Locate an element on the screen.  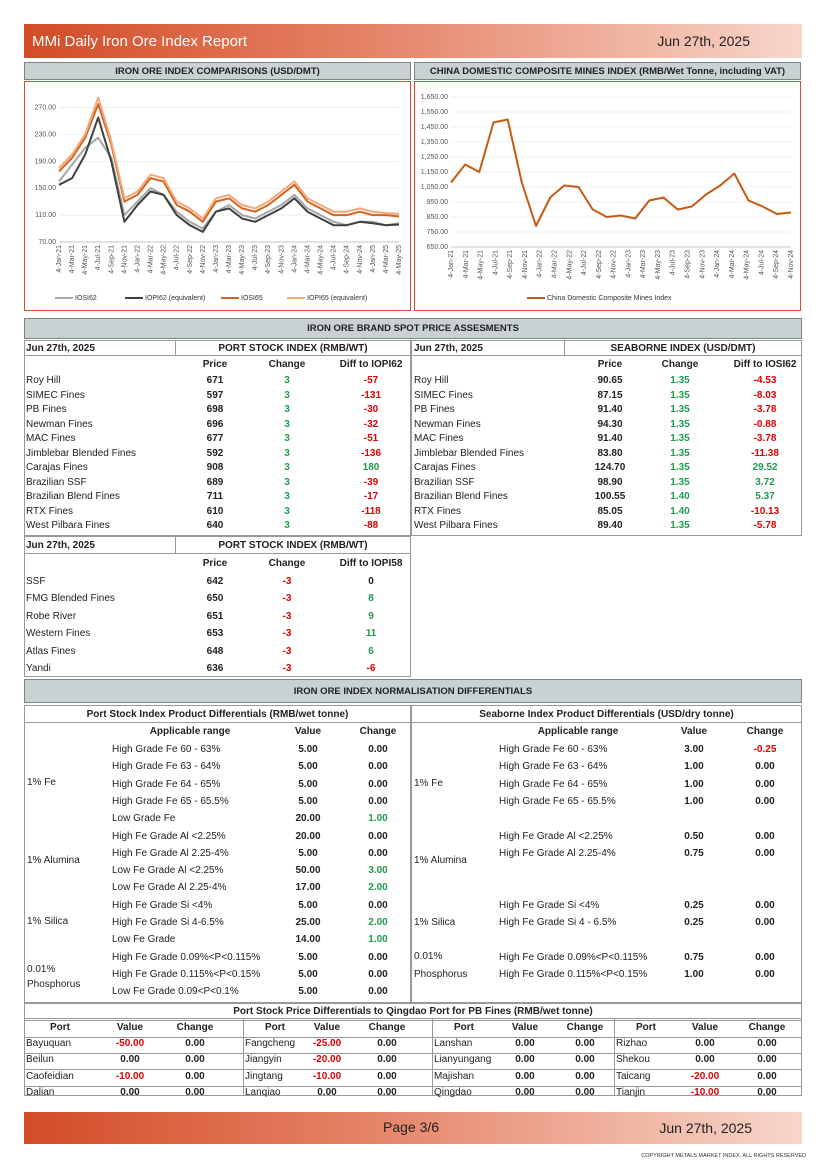
seaborne-col: Diff to IOSI62 is located at coordinates (765, 364).